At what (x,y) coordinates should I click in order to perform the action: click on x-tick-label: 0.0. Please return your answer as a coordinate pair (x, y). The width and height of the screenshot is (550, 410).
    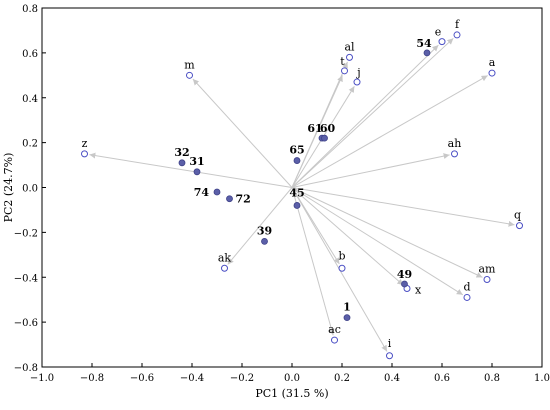
    Looking at the image, I should click on (292, 378).